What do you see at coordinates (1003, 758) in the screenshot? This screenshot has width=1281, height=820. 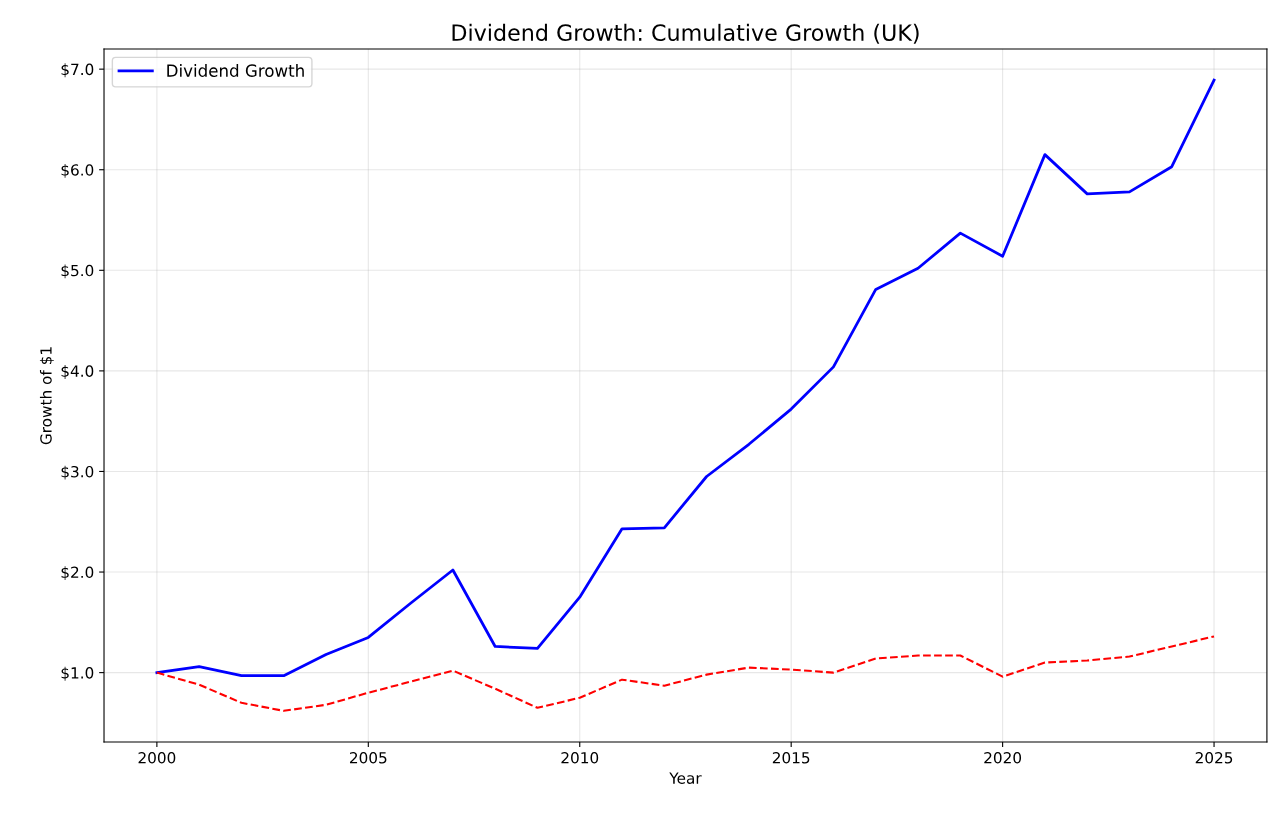 I see `x-tick-label: 2020` at bounding box center [1003, 758].